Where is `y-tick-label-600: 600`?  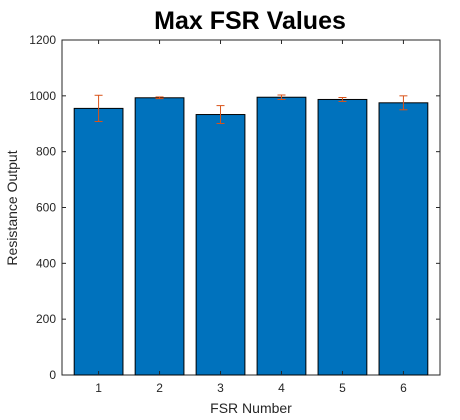
y-tick-label-600: 600 is located at coordinates (46, 208).